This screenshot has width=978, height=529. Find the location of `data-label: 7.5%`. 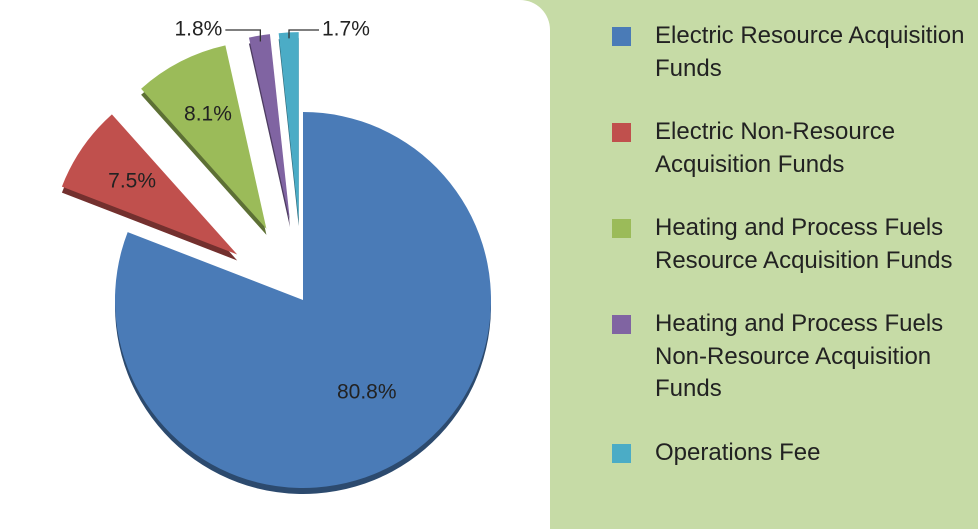

data-label: 7.5% is located at coordinates (132, 180).